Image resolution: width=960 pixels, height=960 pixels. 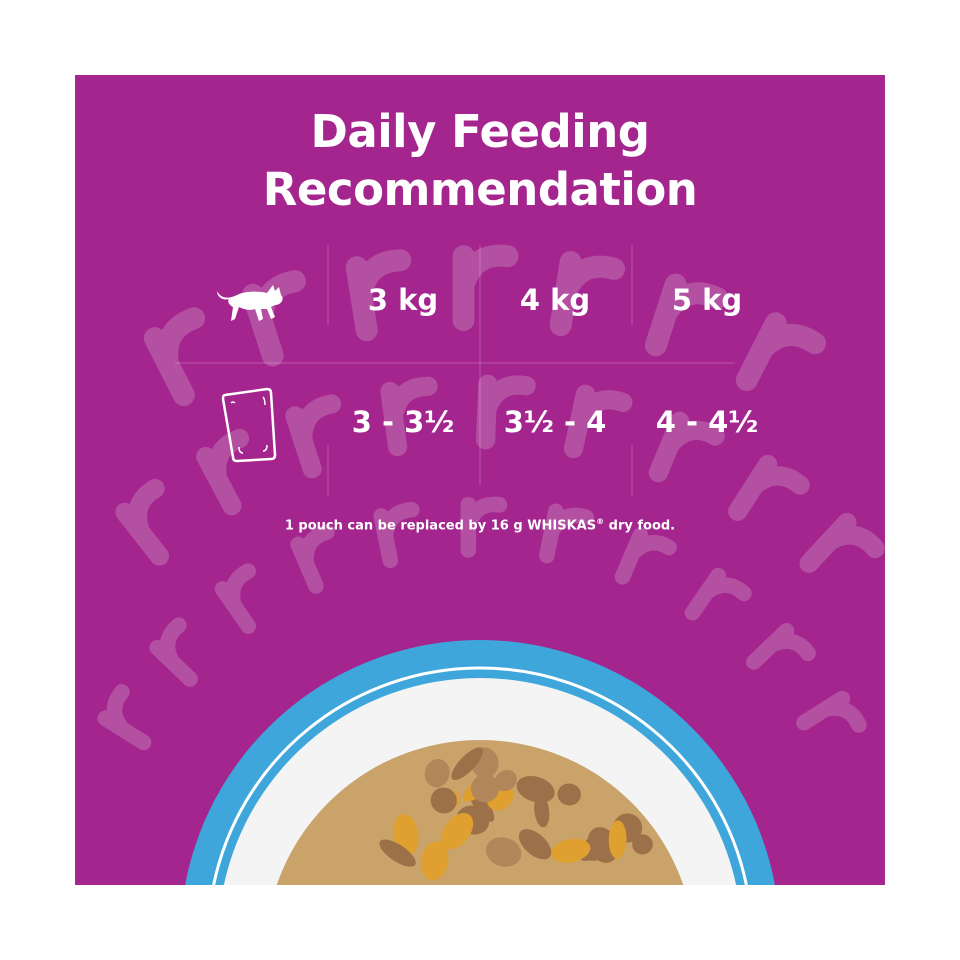 What do you see at coordinates (640, 526) in the screenshot?
I see `note-text-end: dry food.` at bounding box center [640, 526].